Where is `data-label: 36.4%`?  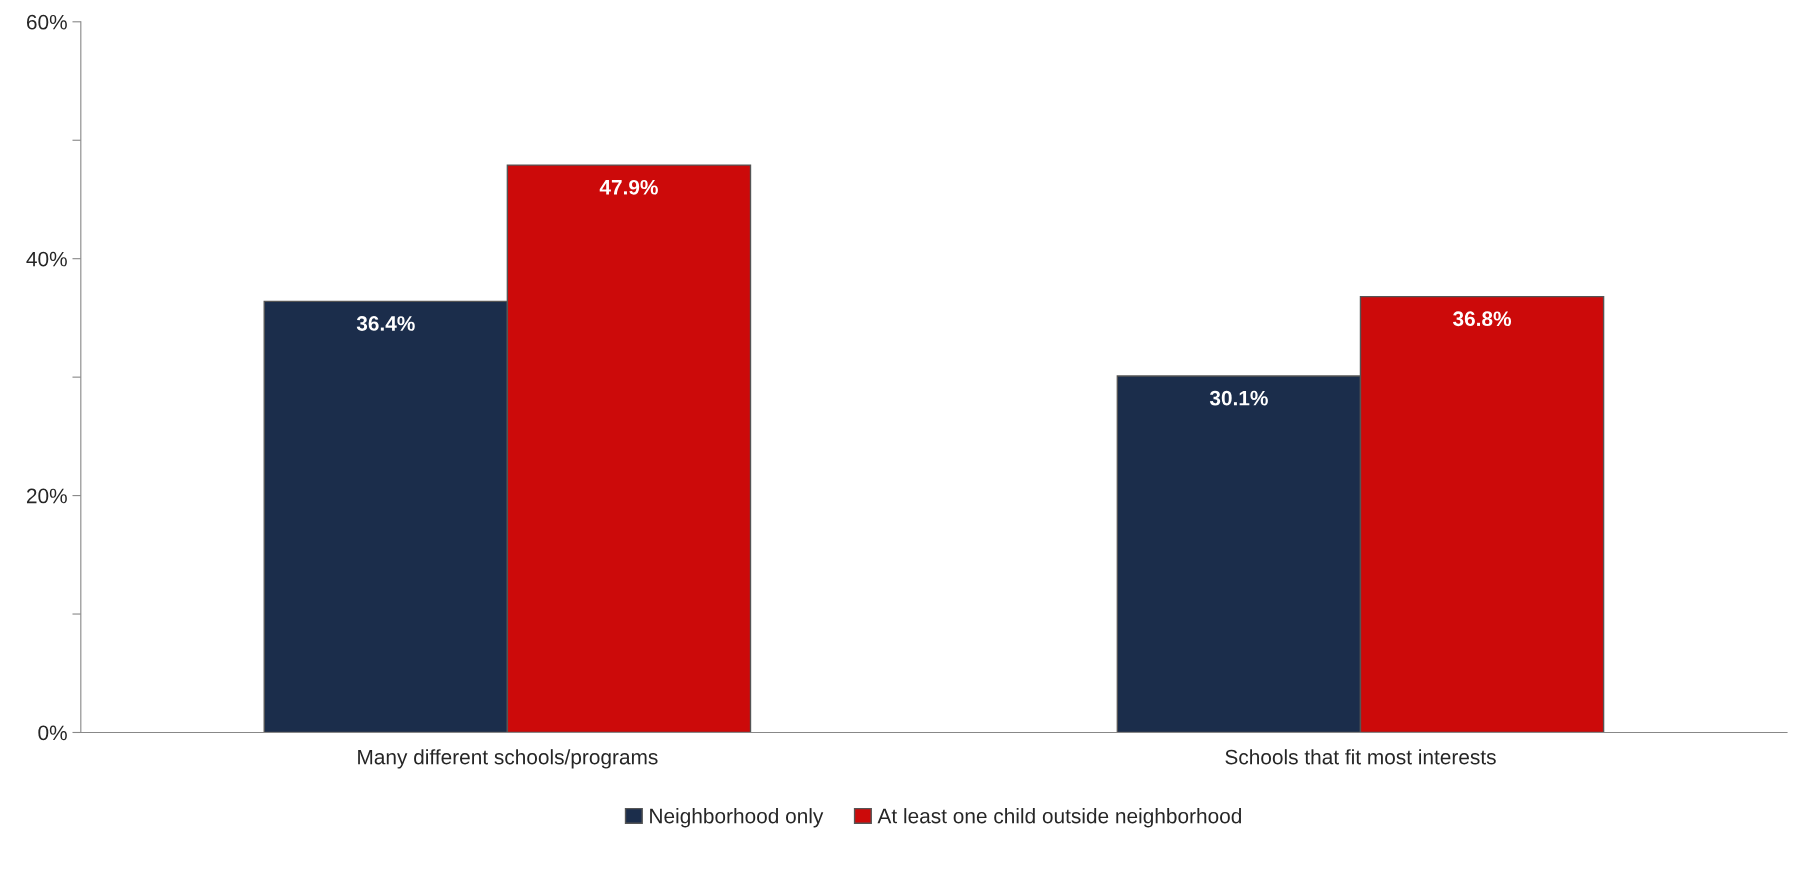
data-label: 36.4% is located at coordinates (385, 323).